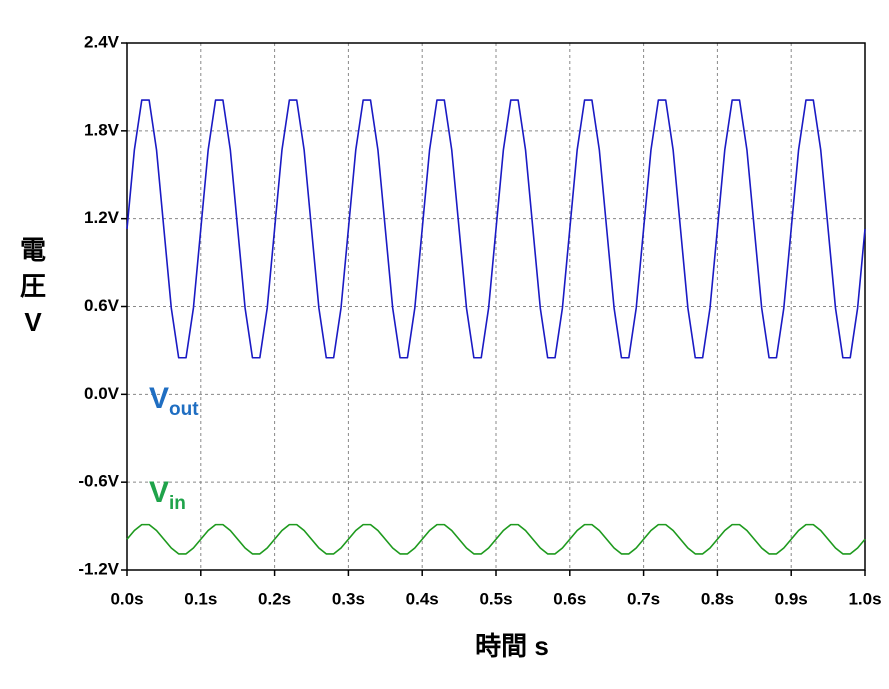 This screenshot has width=889, height=689. I want to click on x-axis-label: 時間 s, so click(512, 646).